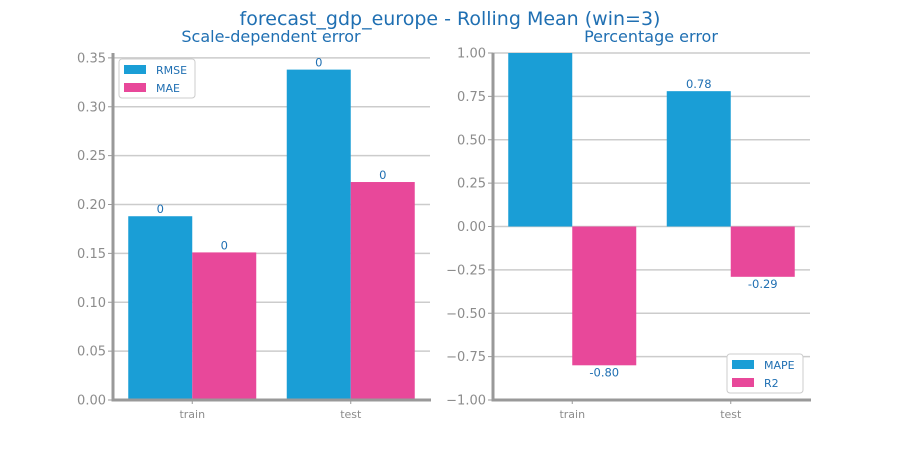 The width and height of the screenshot is (900, 450). Describe the element at coordinates (160, 308) in the screenshot. I see `bar-rmse-train` at that location.